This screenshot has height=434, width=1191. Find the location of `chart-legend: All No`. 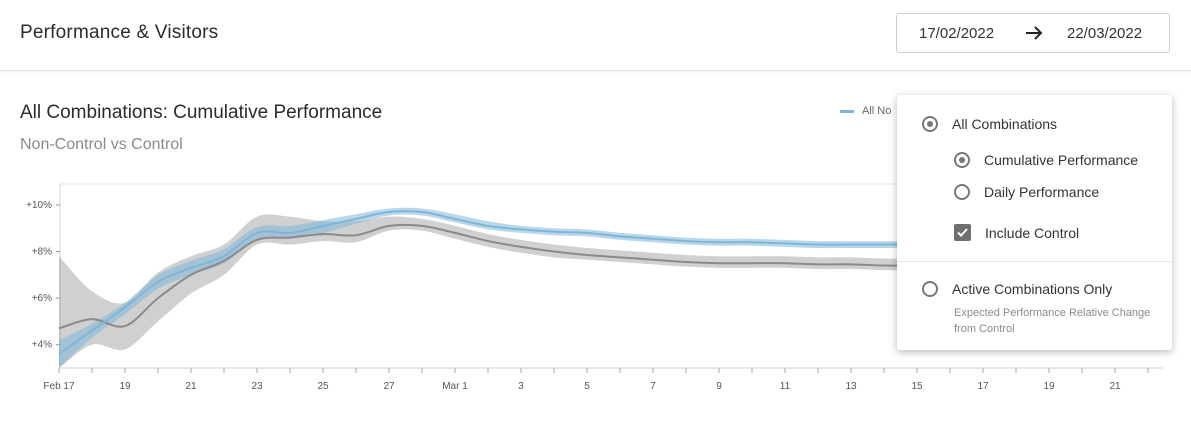

chart-legend: All No is located at coordinates (865, 111).